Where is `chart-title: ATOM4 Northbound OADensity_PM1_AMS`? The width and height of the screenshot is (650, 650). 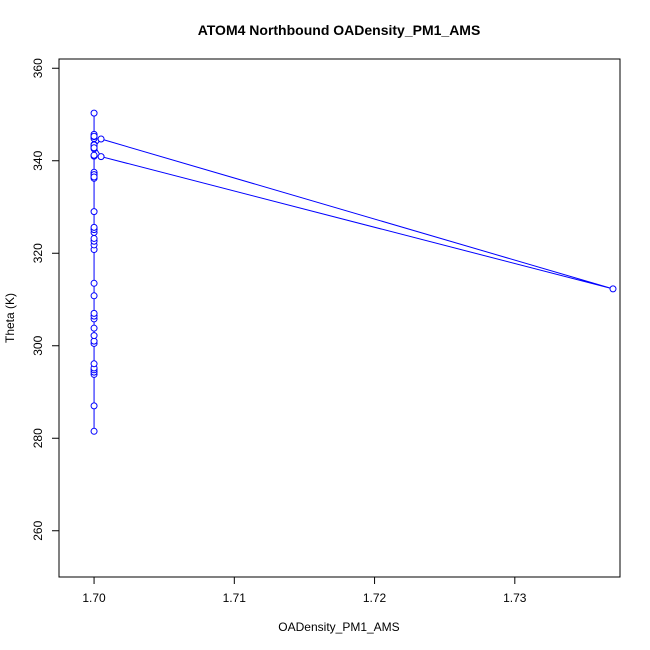 chart-title: ATOM4 Northbound OADensity_PM1_AMS is located at coordinates (339, 30).